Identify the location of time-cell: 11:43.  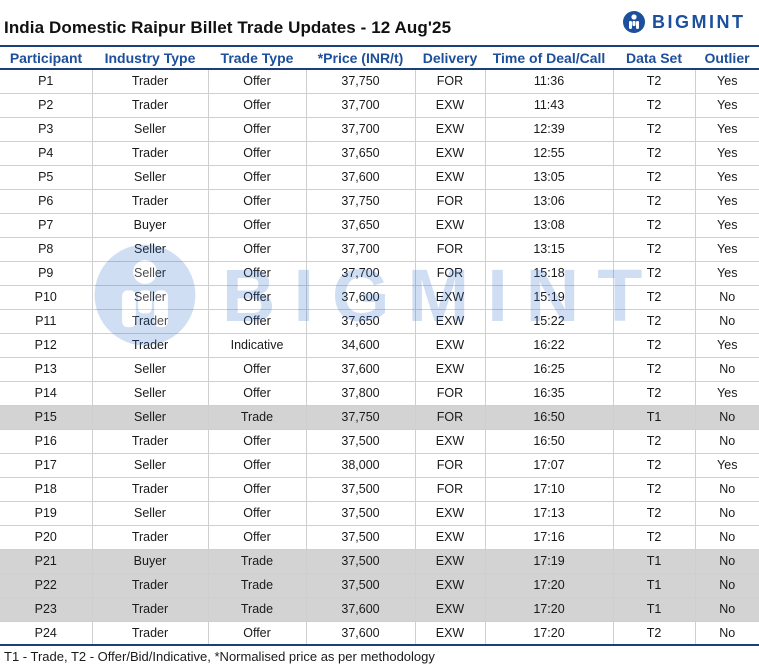
(549, 105).